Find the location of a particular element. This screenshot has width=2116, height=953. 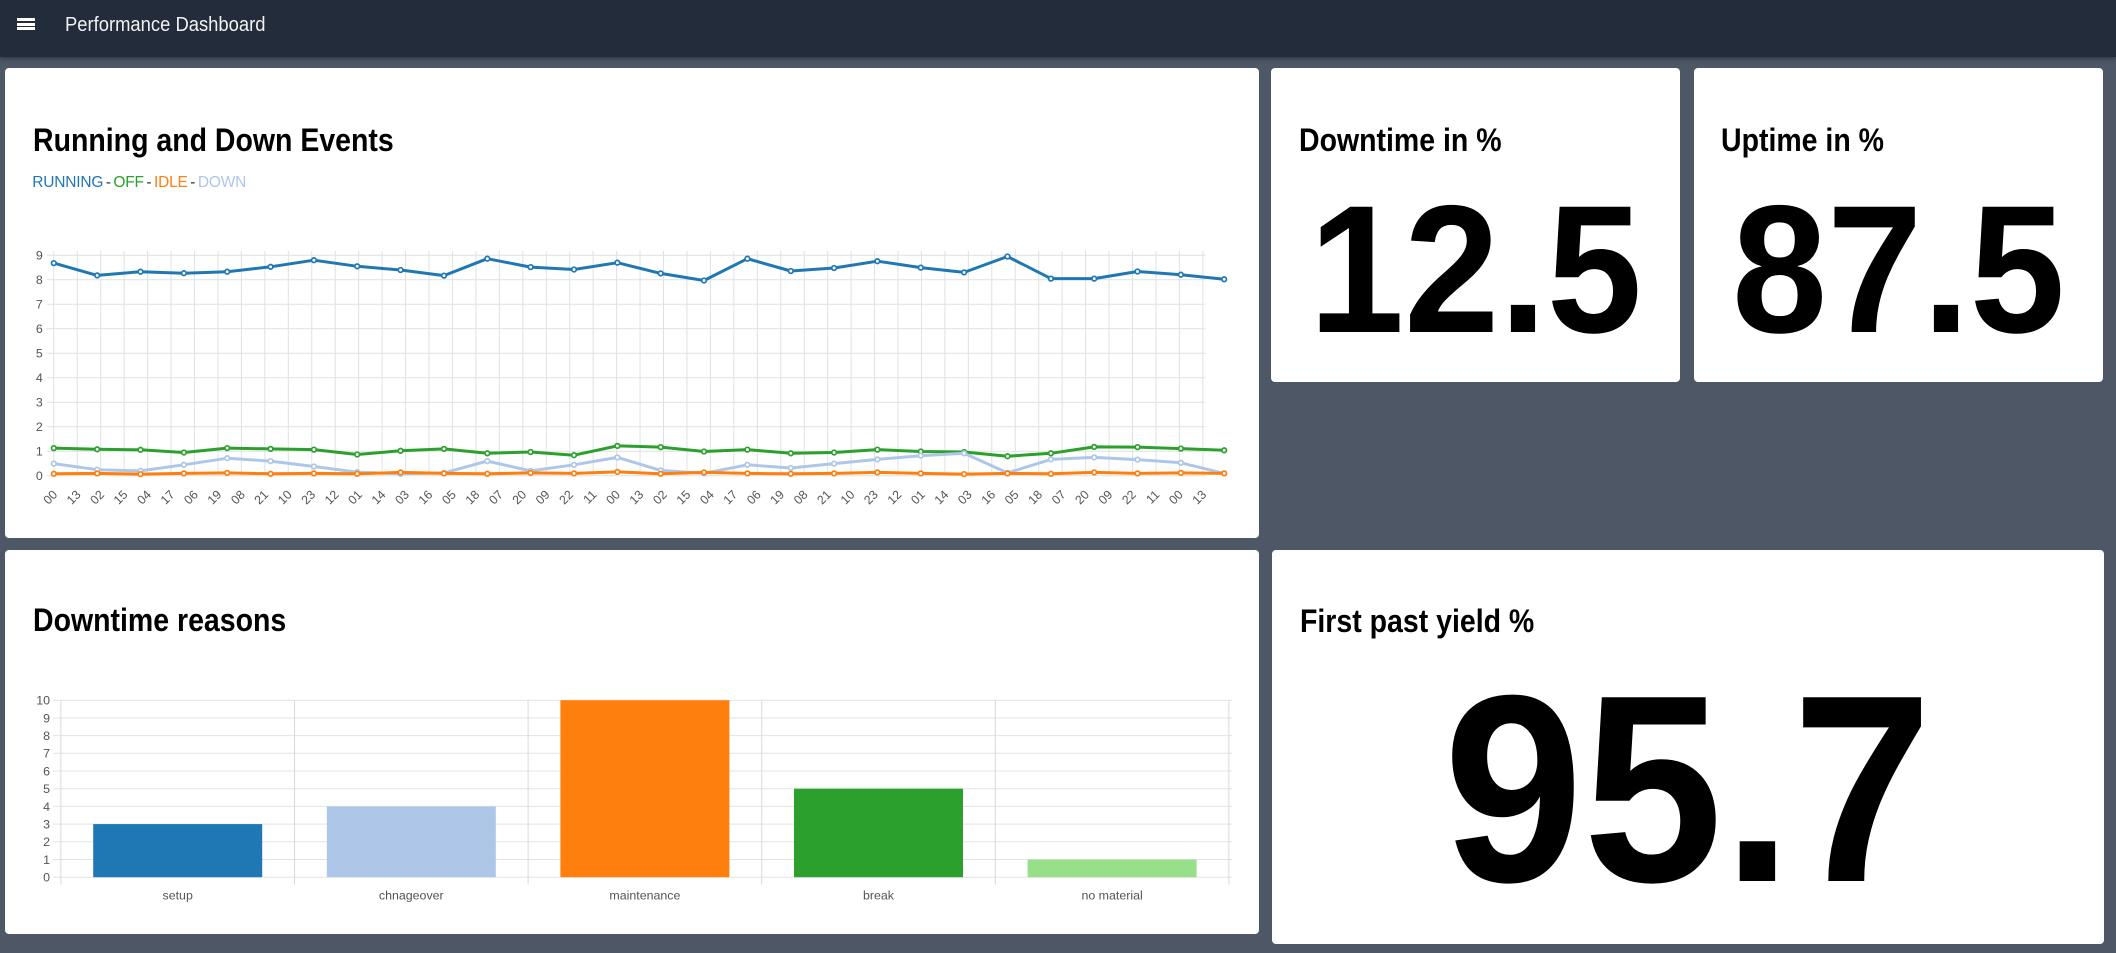

svg-text: maintenance is located at coordinates (644, 896).